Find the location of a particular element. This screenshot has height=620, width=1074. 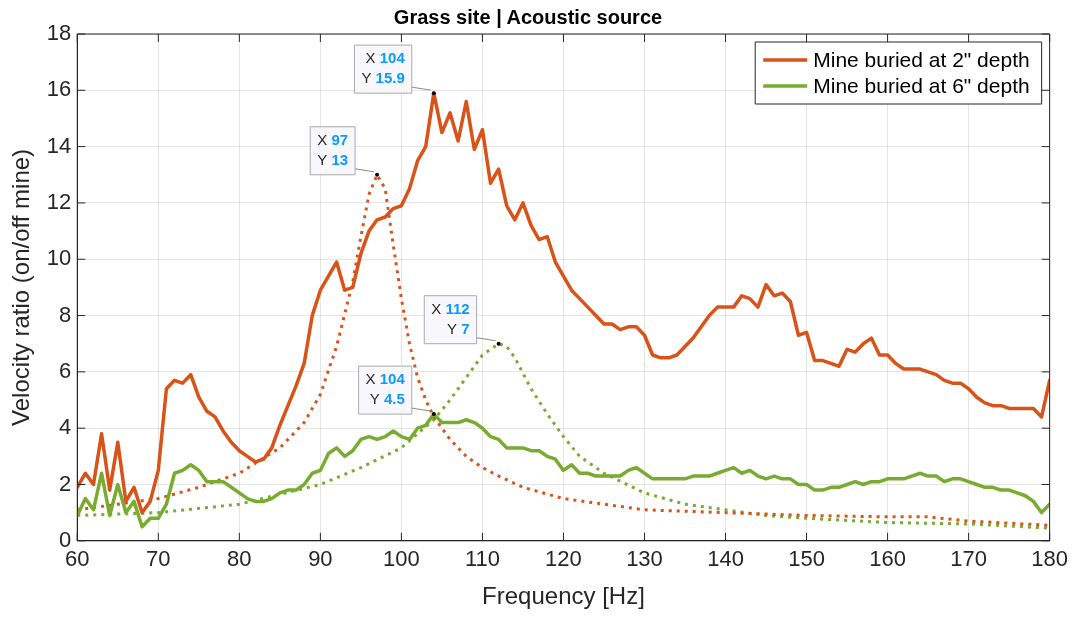

y-tick-label: 10 is located at coordinates (59, 258).